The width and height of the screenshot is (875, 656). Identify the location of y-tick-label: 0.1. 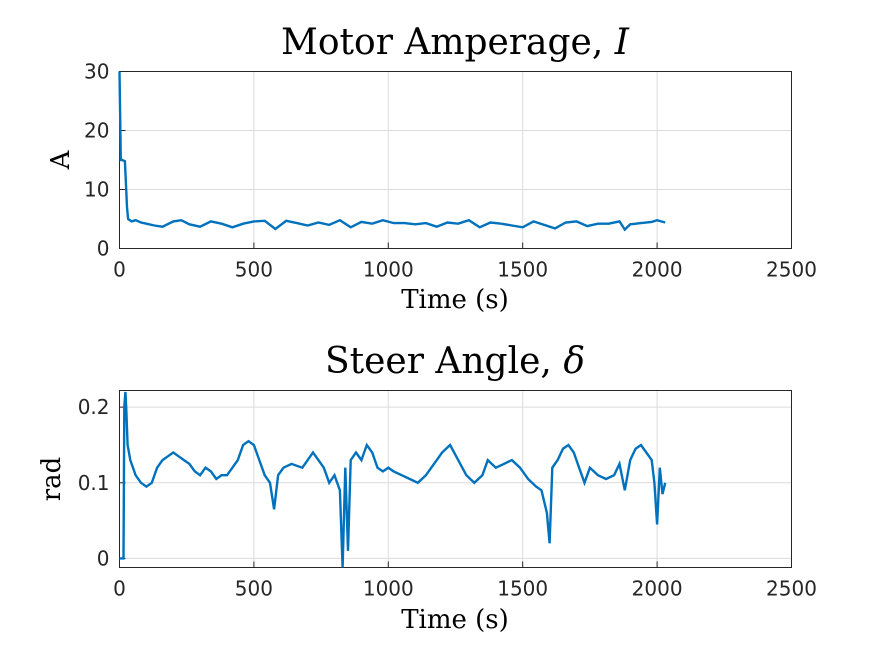
(94, 483).